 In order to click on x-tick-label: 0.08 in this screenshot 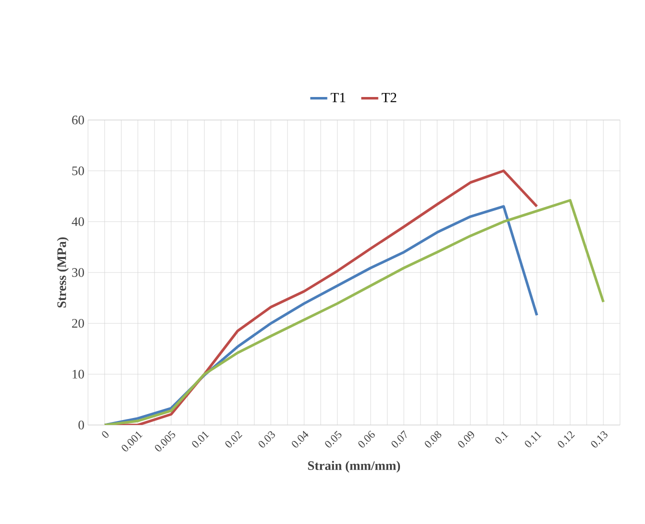, I will do `click(433, 439)`.